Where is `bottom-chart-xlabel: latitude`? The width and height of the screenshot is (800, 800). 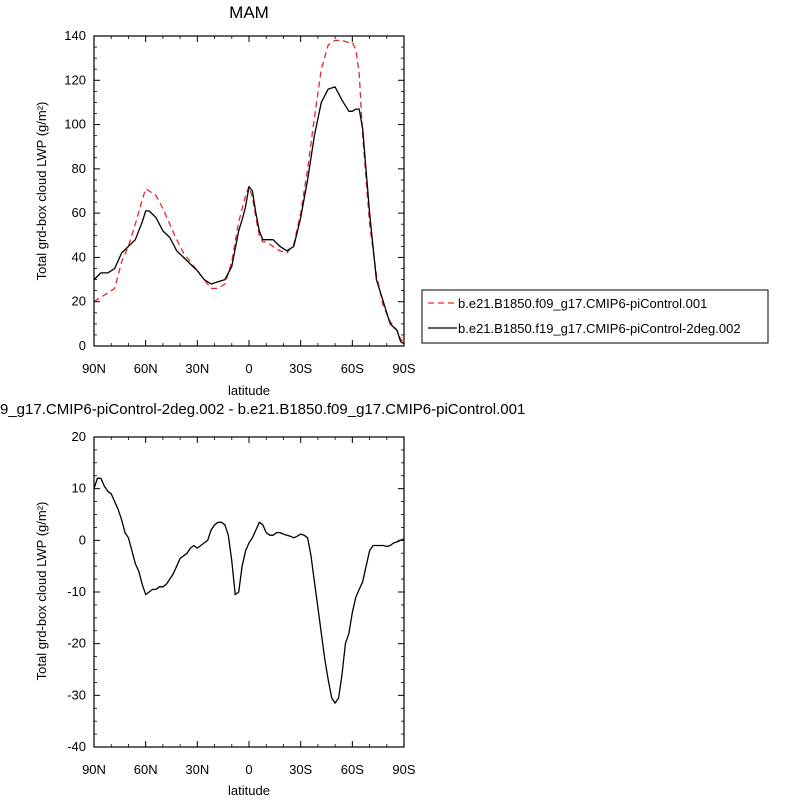
bottom-chart-xlabel: latitude is located at coordinates (249, 790).